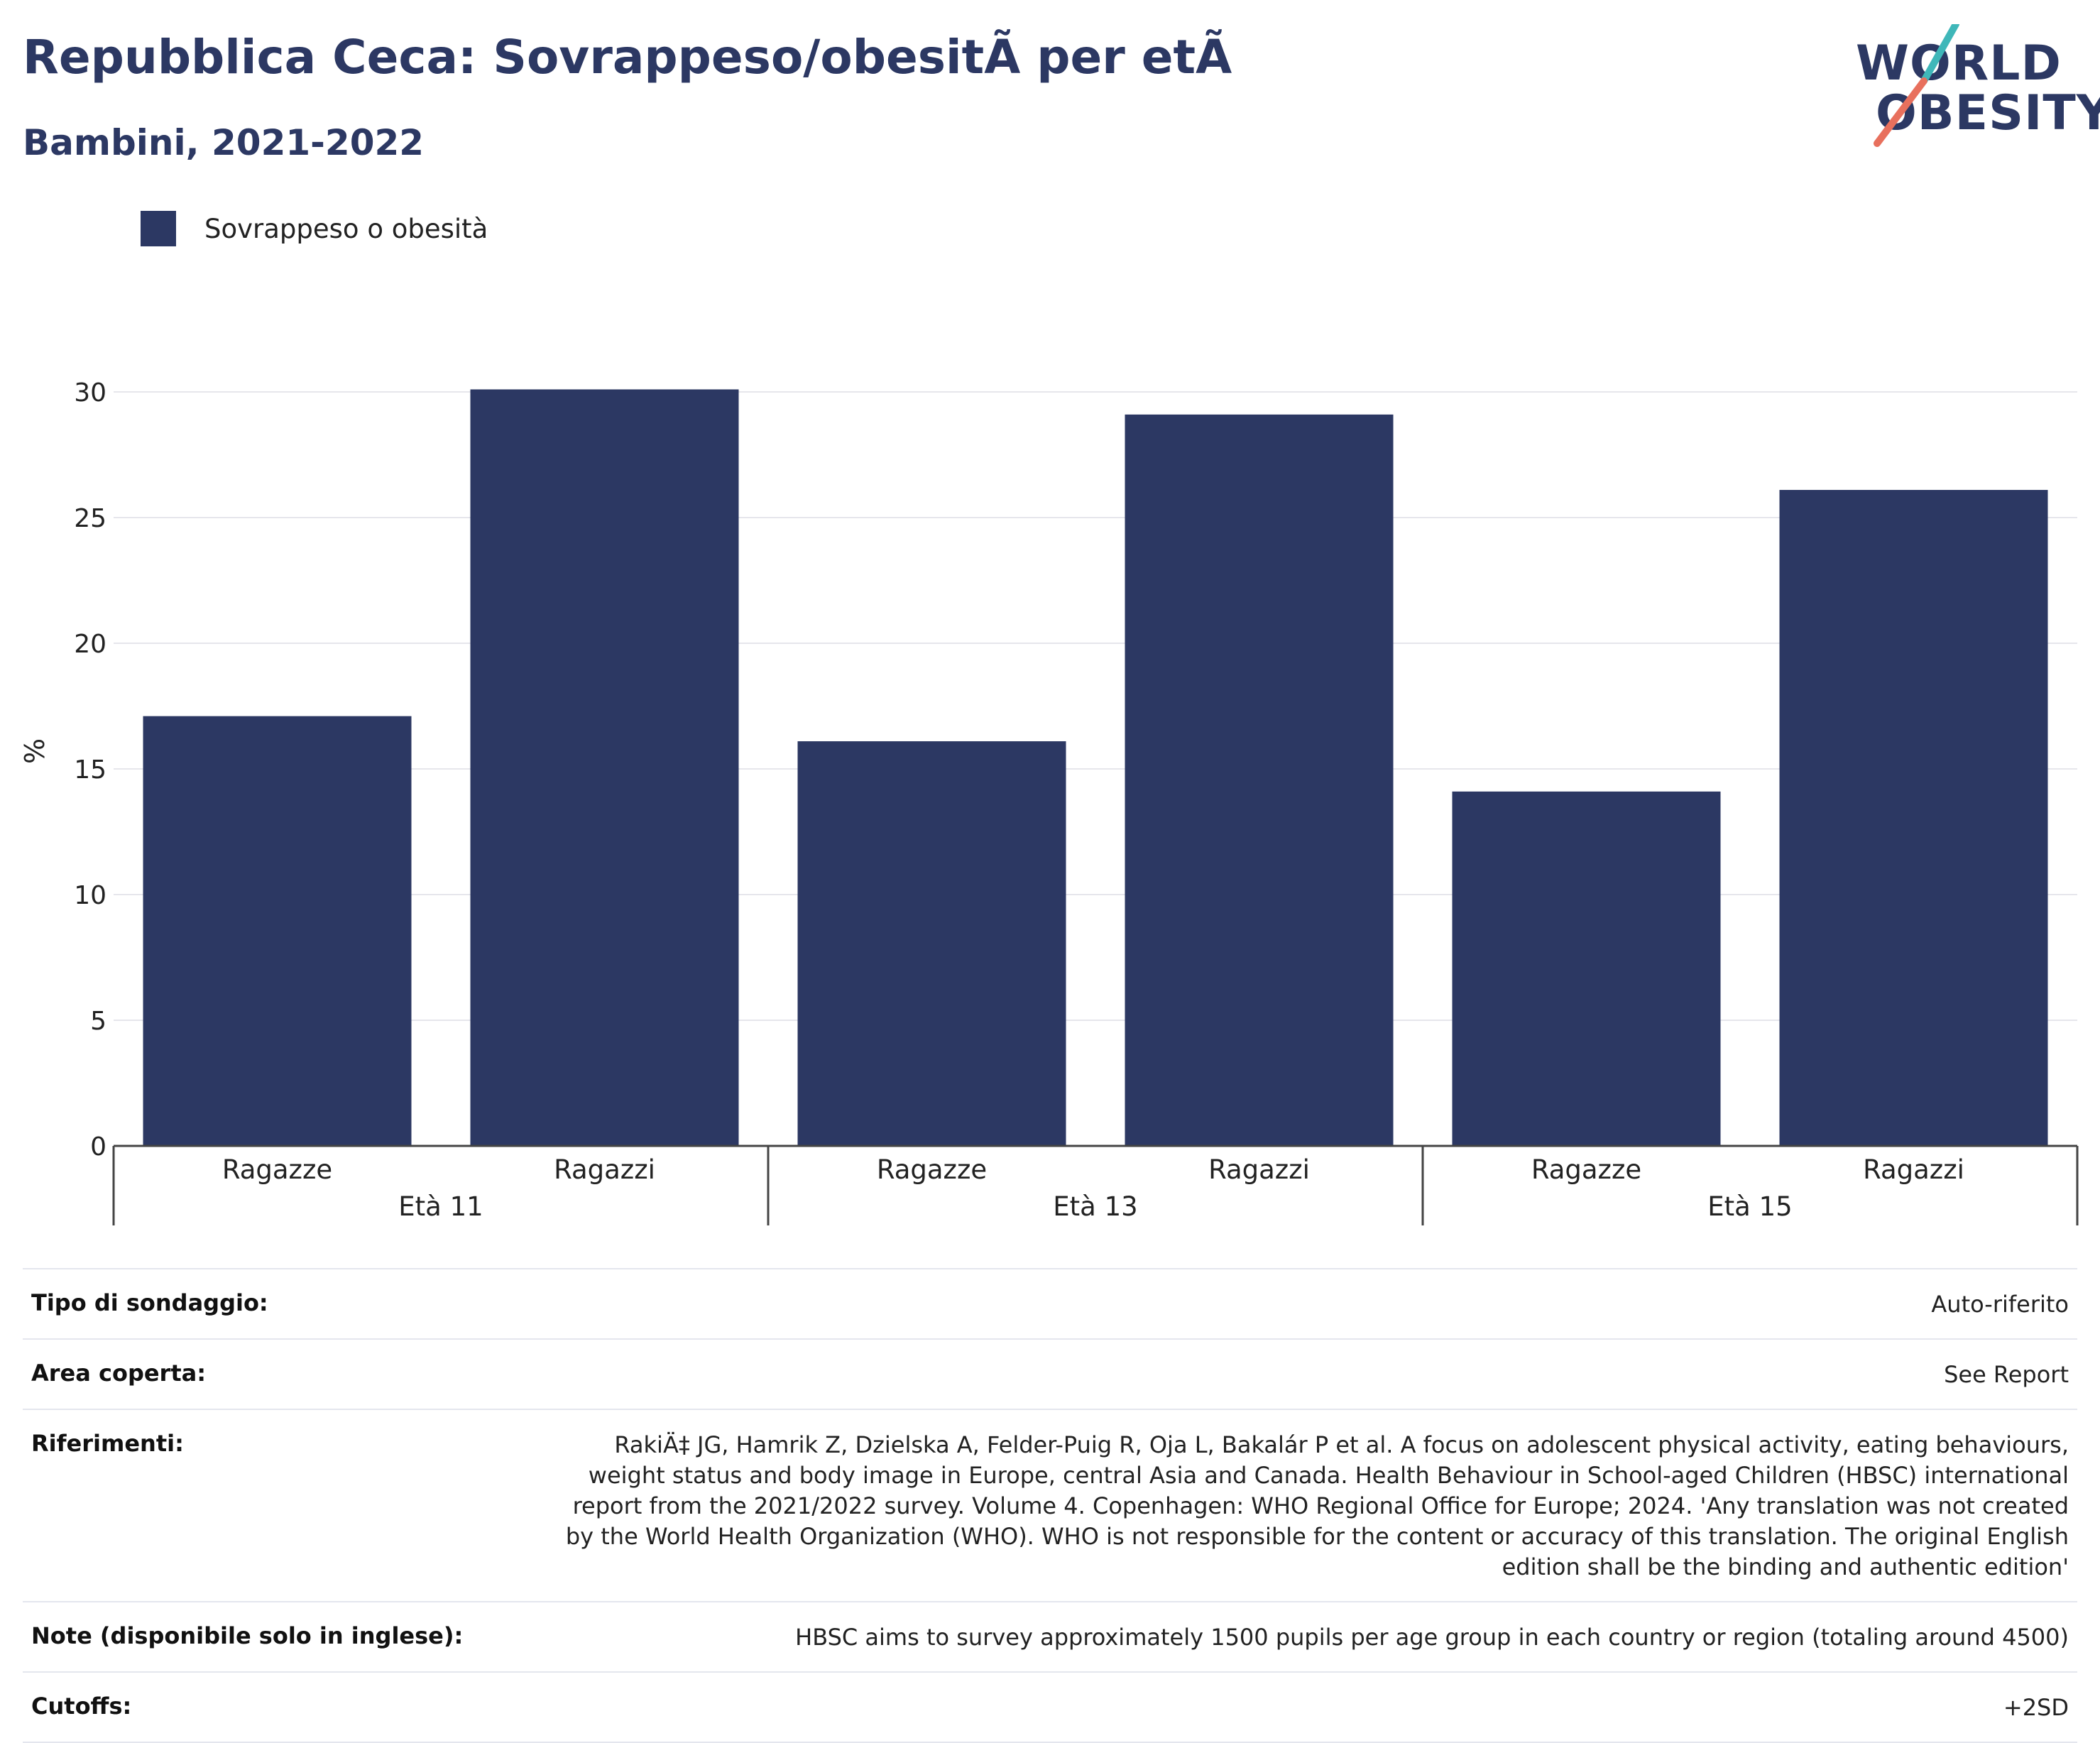 This screenshot has height=1743, width=2100. Describe the element at coordinates (1050, 1375) in the screenshot. I see `meta-row: Area coperta: See Report` at that location.